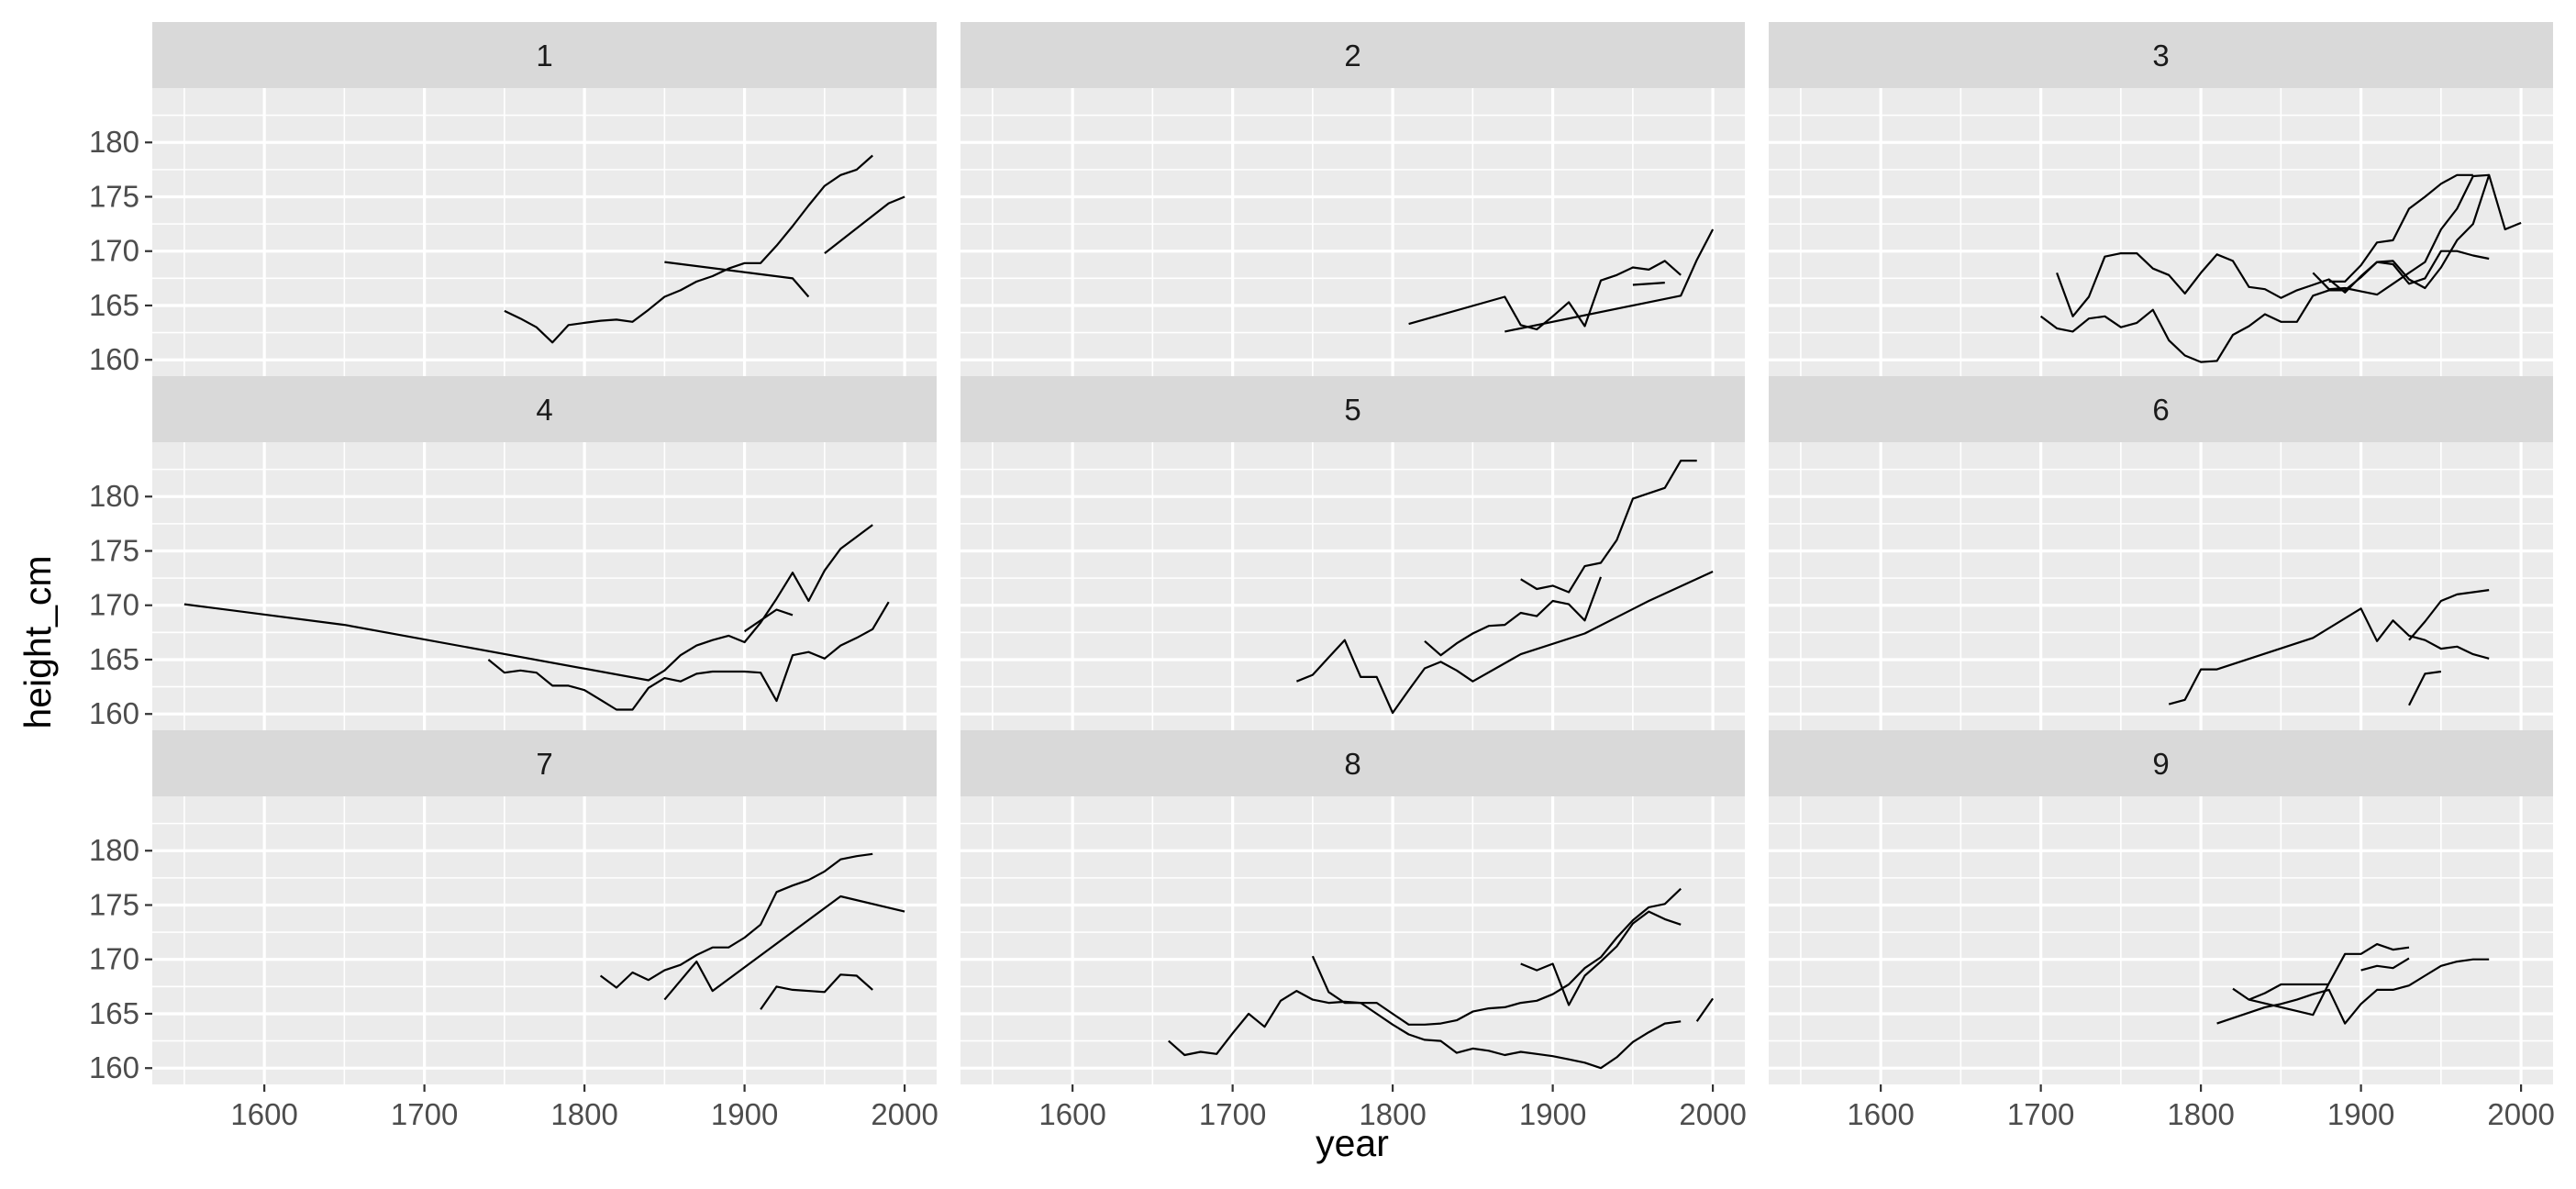 This screenshot has height=1189, width=2576. I want to click on facet-strip-label: 4, so click(544, 410).